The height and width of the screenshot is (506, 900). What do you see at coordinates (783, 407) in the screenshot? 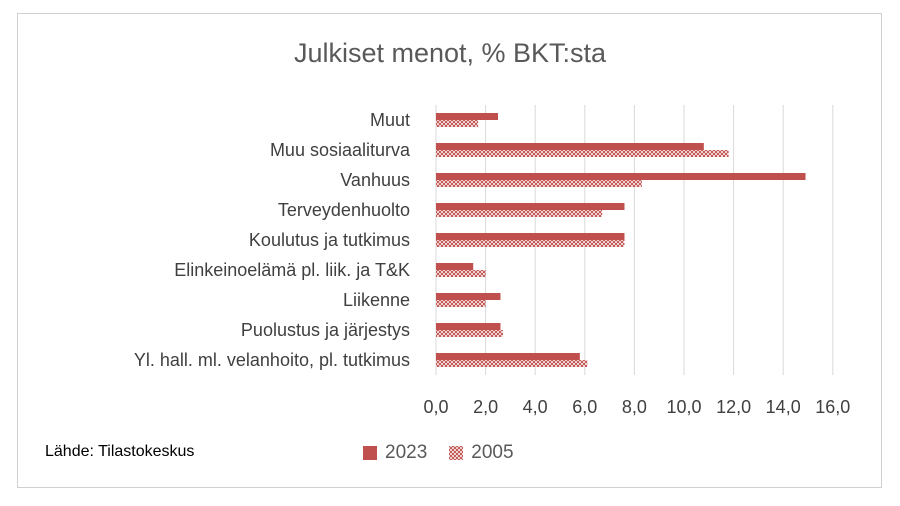
I see `x-tick-label: 14,0` at bounding box center [783, 407].